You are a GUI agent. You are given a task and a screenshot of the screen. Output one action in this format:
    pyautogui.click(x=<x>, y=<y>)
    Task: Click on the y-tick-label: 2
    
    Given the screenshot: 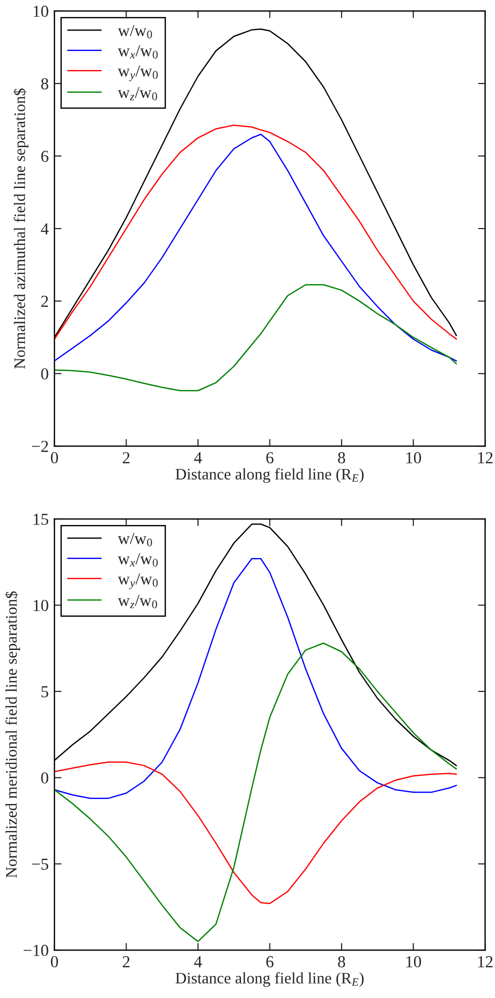 What is the action you would take?
    pyautogui.click(x=44, y=301)
    